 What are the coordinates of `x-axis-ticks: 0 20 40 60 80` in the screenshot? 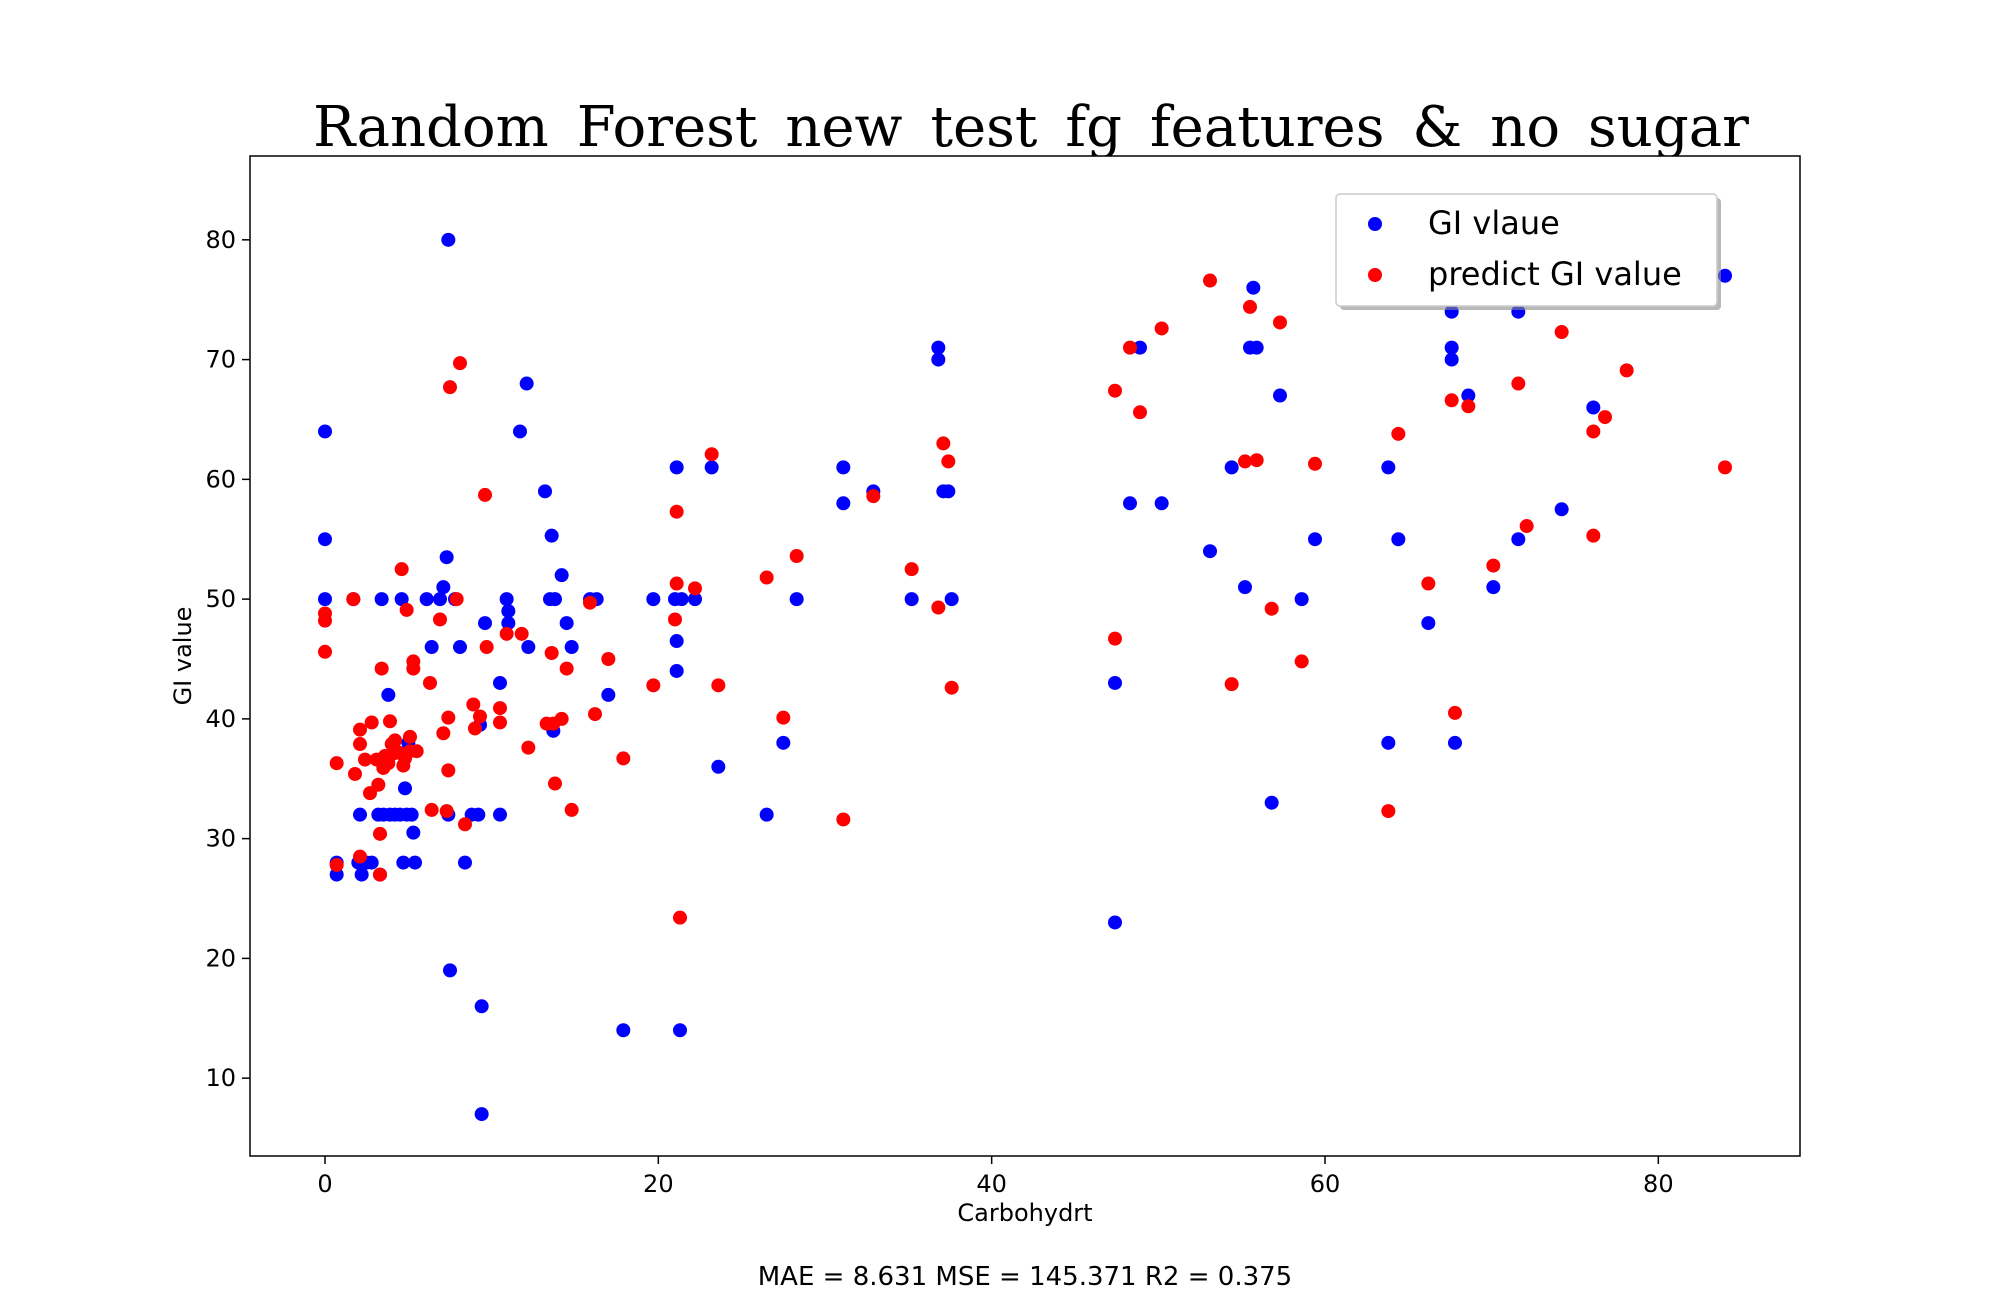 It's located at (995, 1177).